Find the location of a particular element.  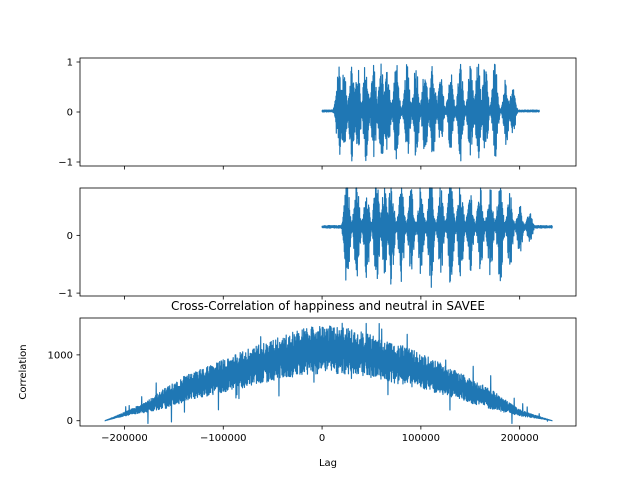

x-tick-label: 200000 is located at coordinates (520, 438).